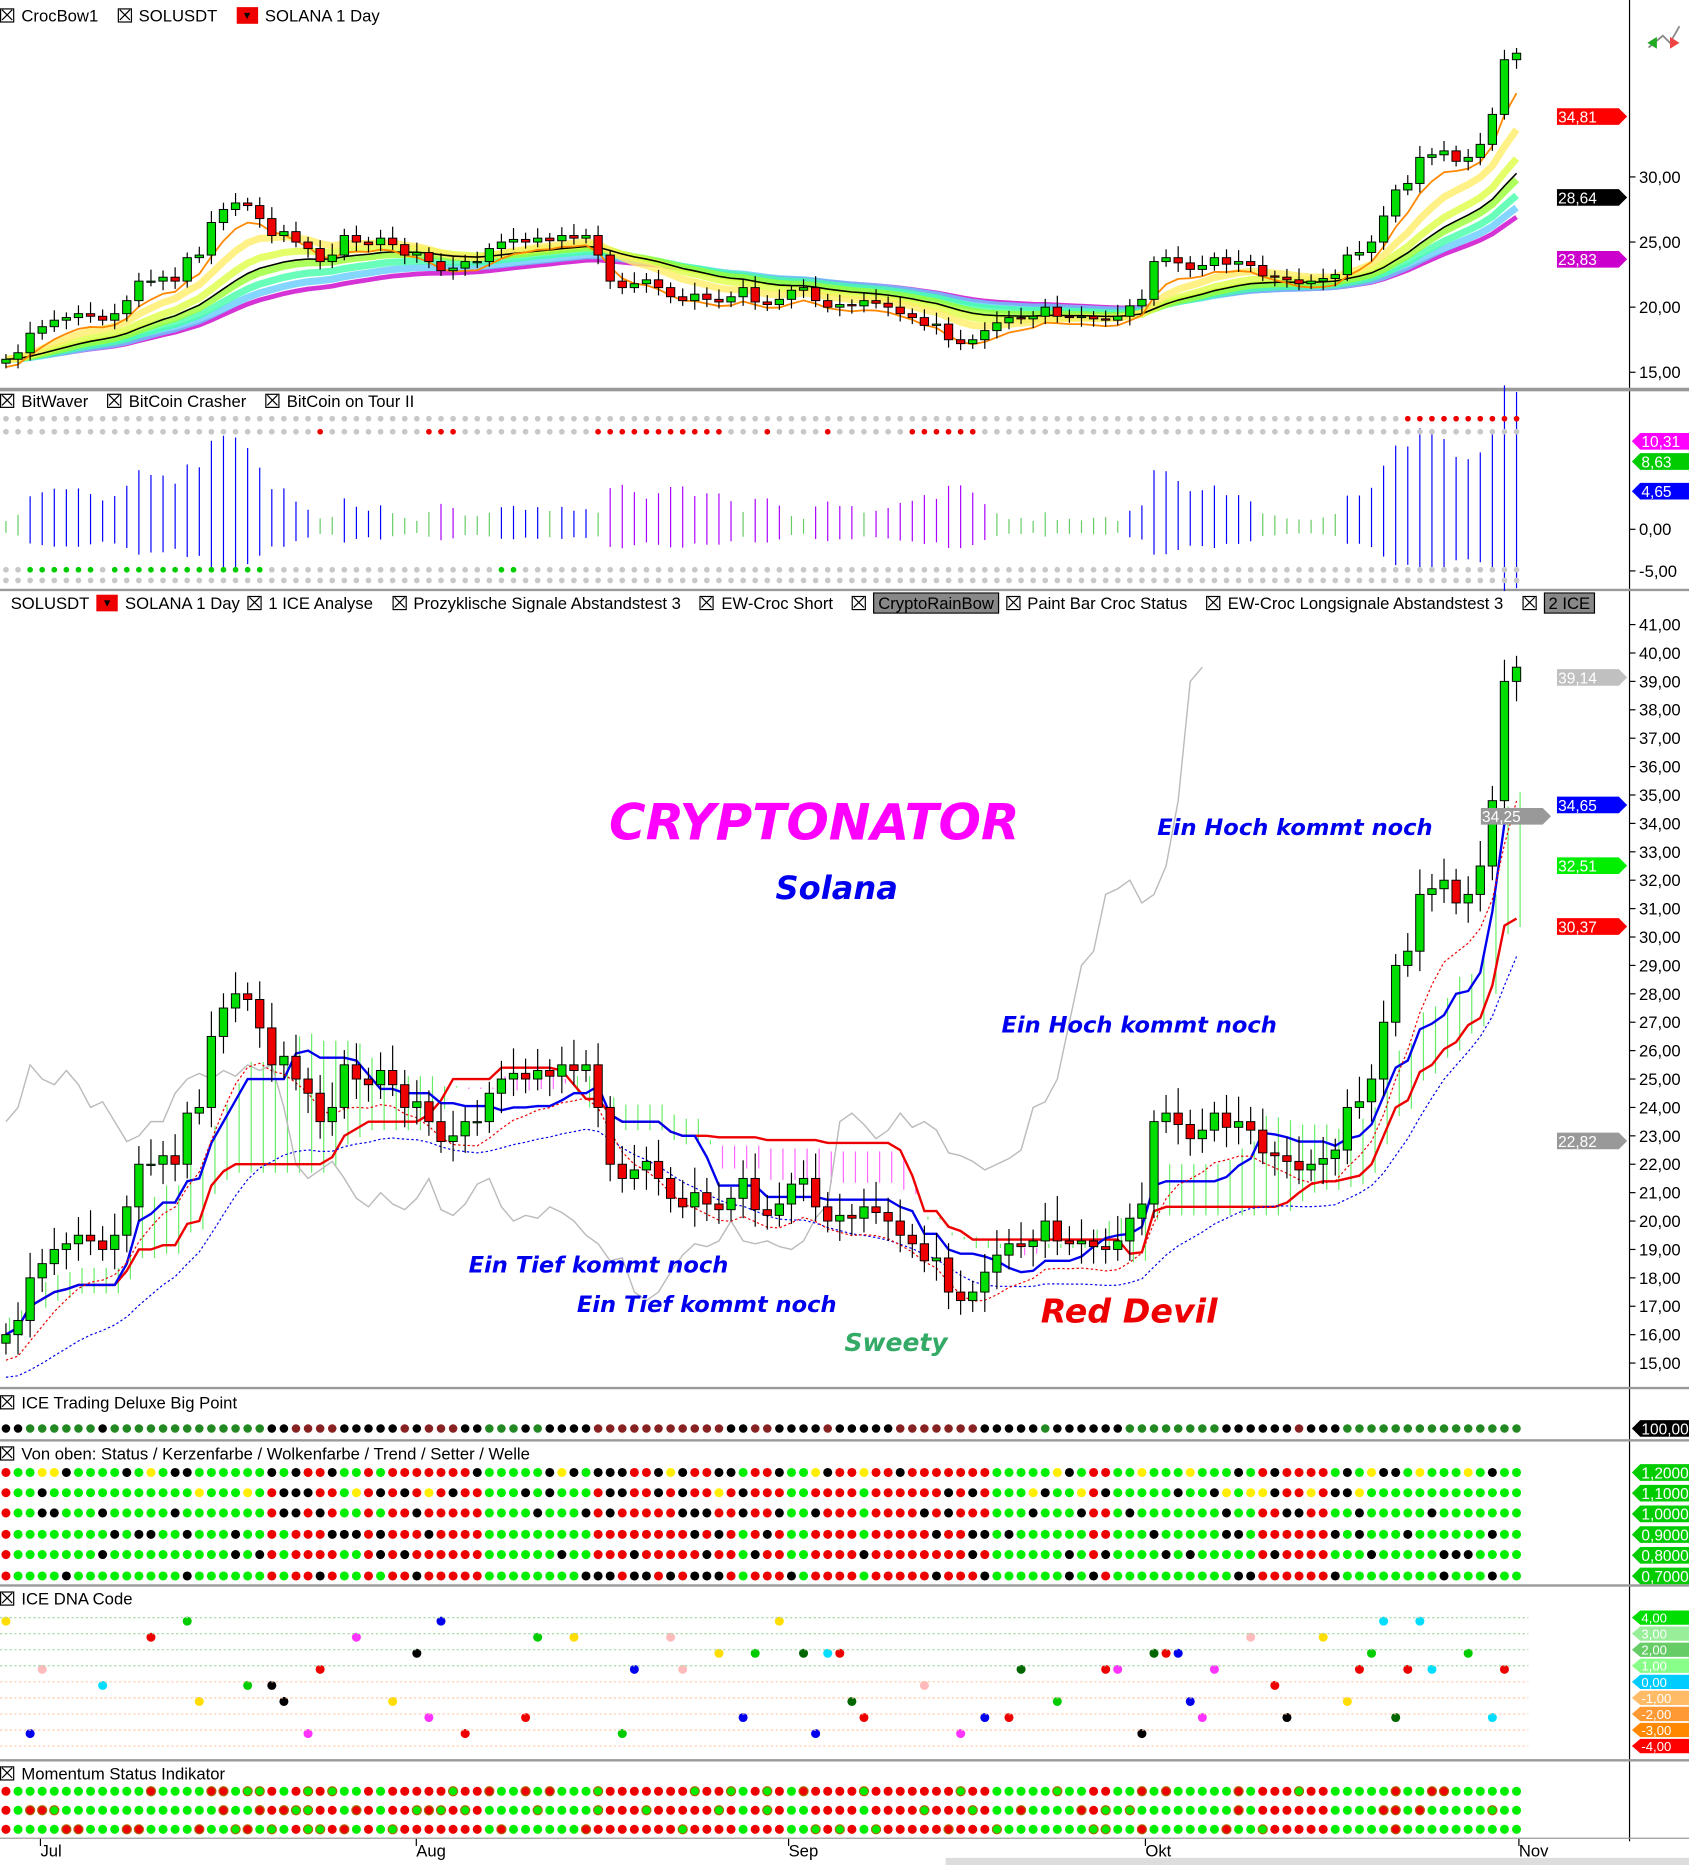  I want to click on axis-label: 22,00, so click(1660, 1164).